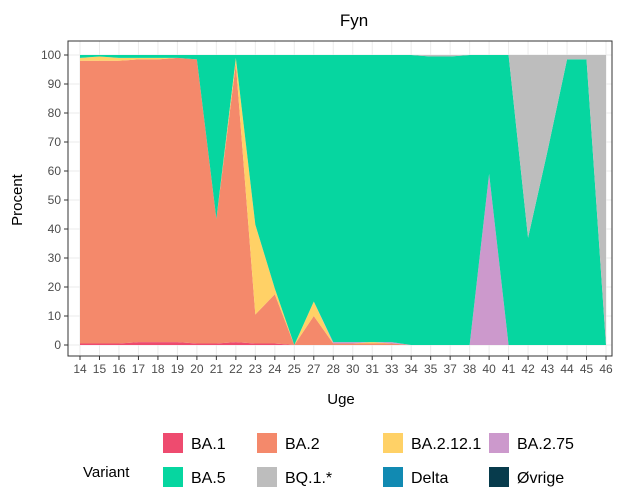 The width and height of the screenshot is (620, 501). What do you see at coordinates (308, 478) in the screenshot?
I see `legend-label: BQ.1.*` at bounding box center [308, 478].